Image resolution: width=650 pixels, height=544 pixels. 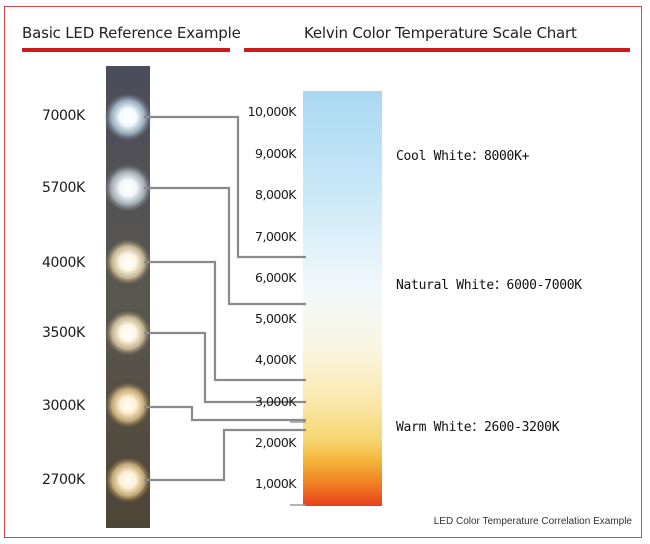 I want to click on scale-tick-5000k: 5,000K, so click(x=275, y=318).